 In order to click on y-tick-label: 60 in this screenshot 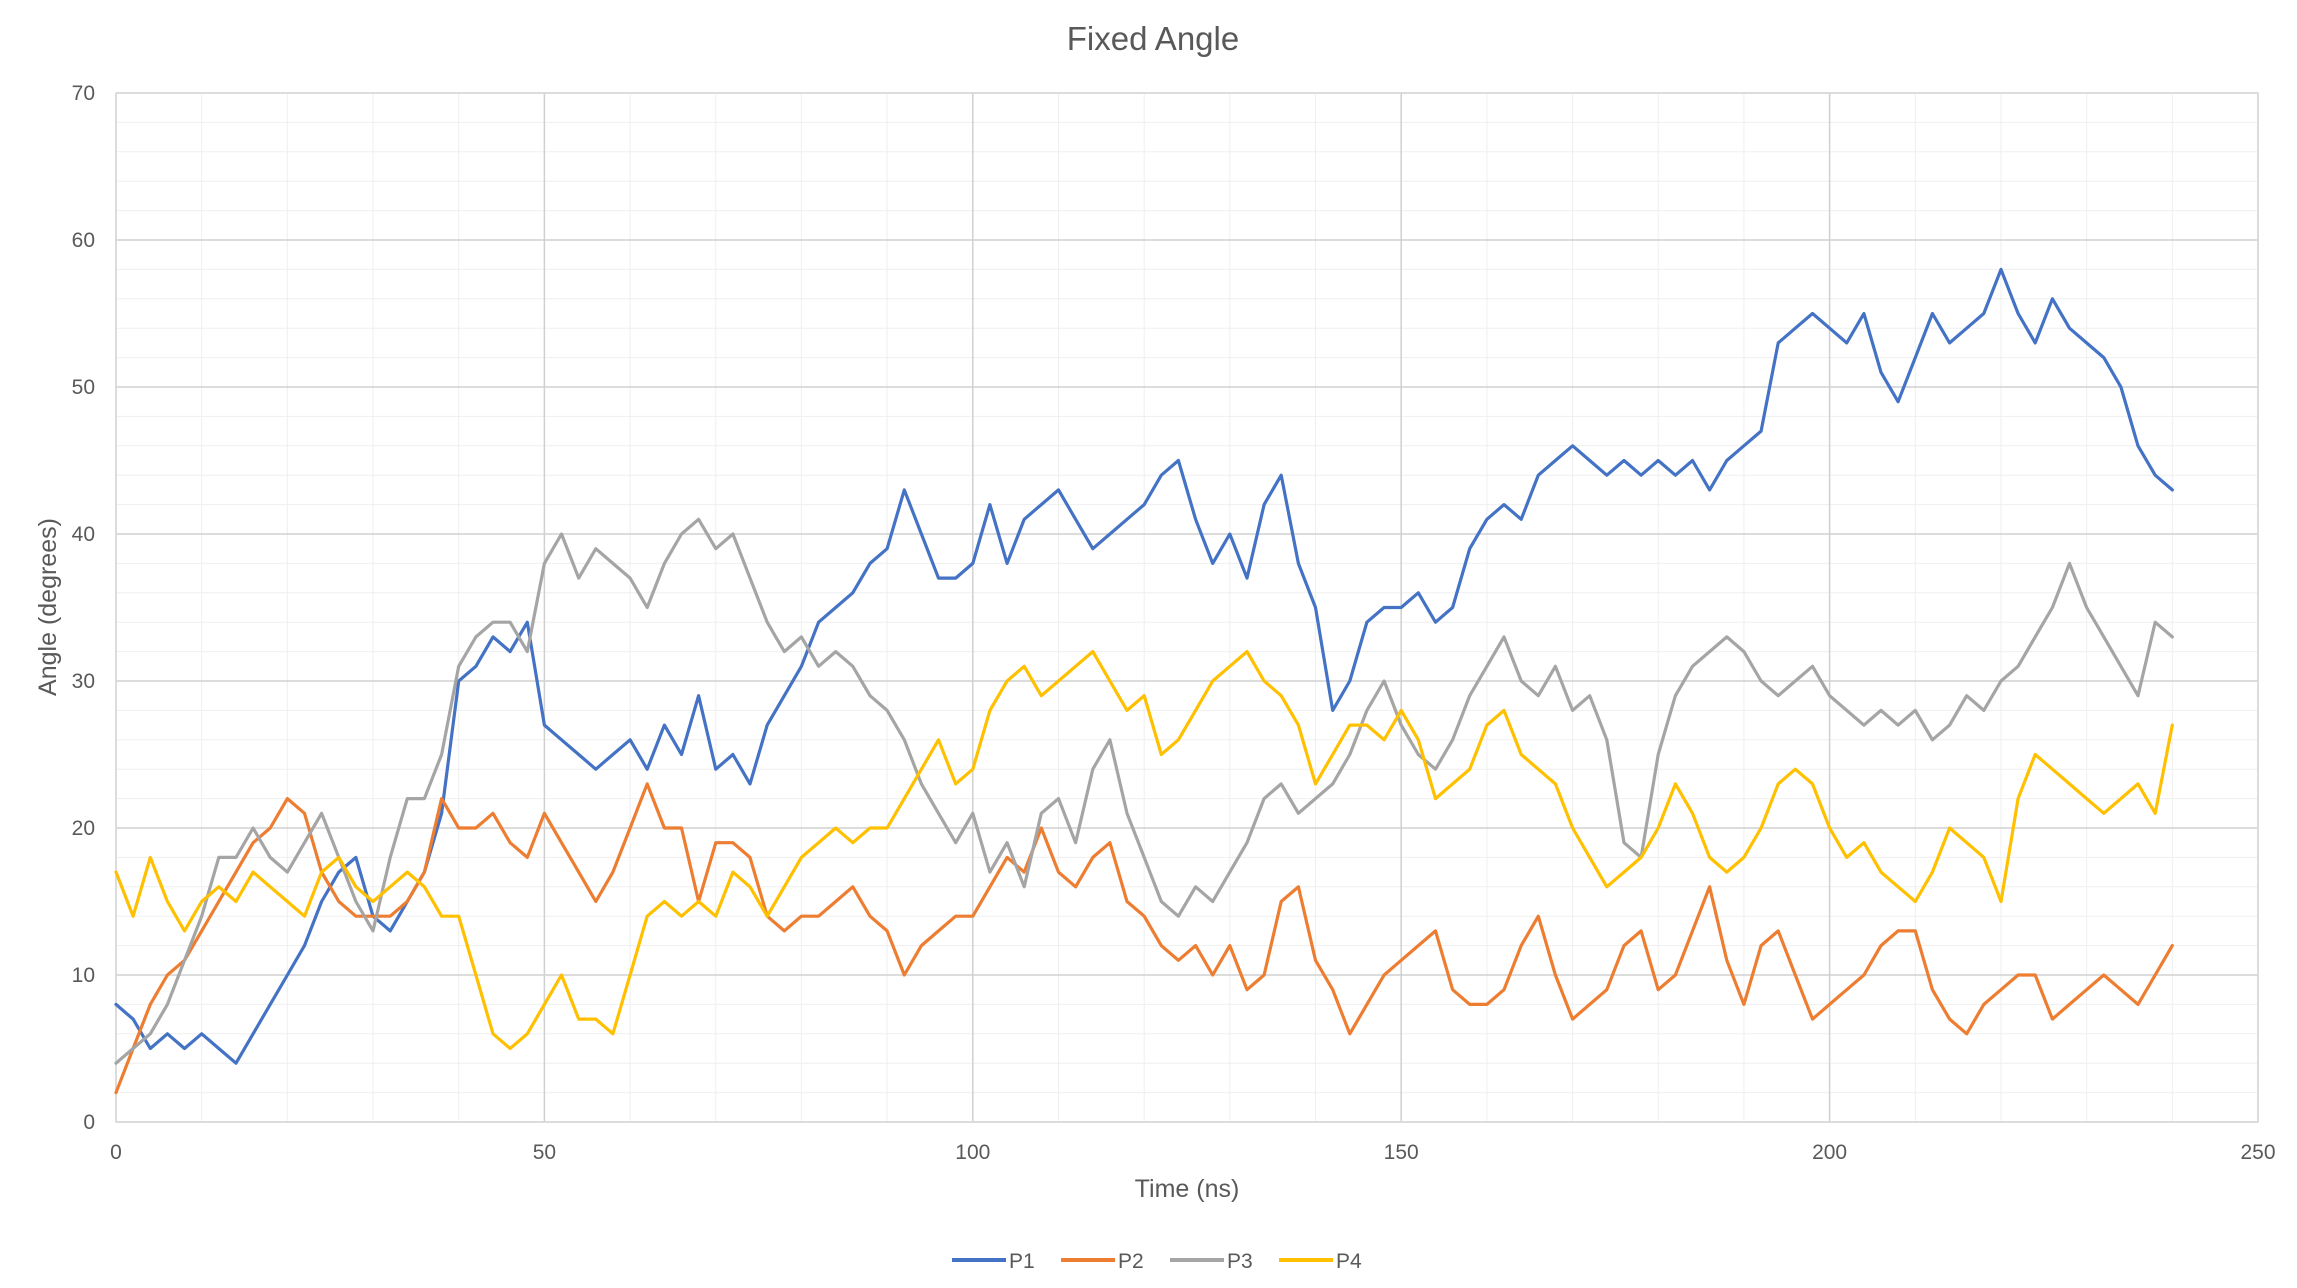, I will do `click(83, 240)`.